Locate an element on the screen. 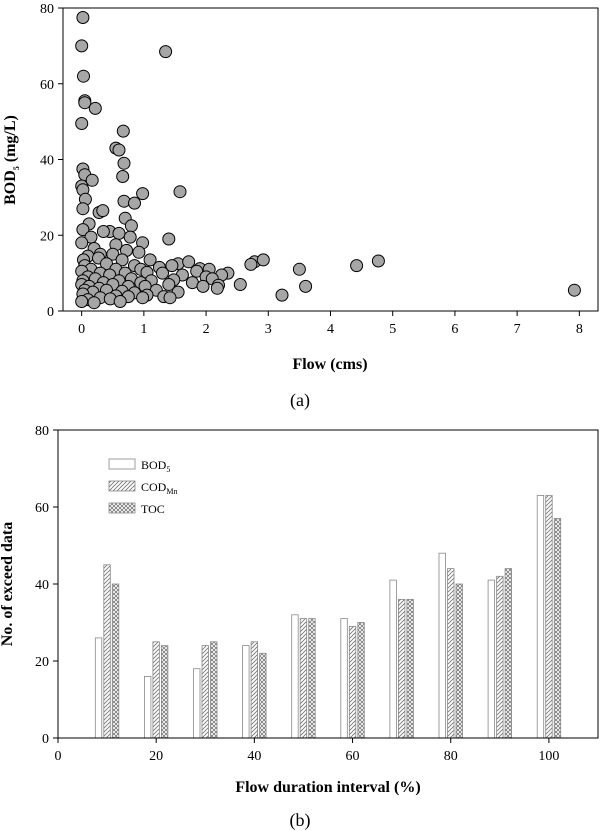 This screenshot has height=831, width=600. x-tick-label: 5 is located at coordinates (392, 329).